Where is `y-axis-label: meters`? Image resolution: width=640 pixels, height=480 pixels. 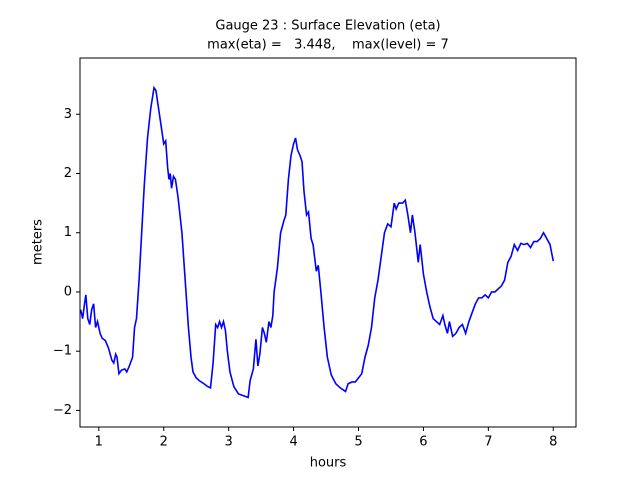
y-axis-label: meters is located at coordinates (38, 242).